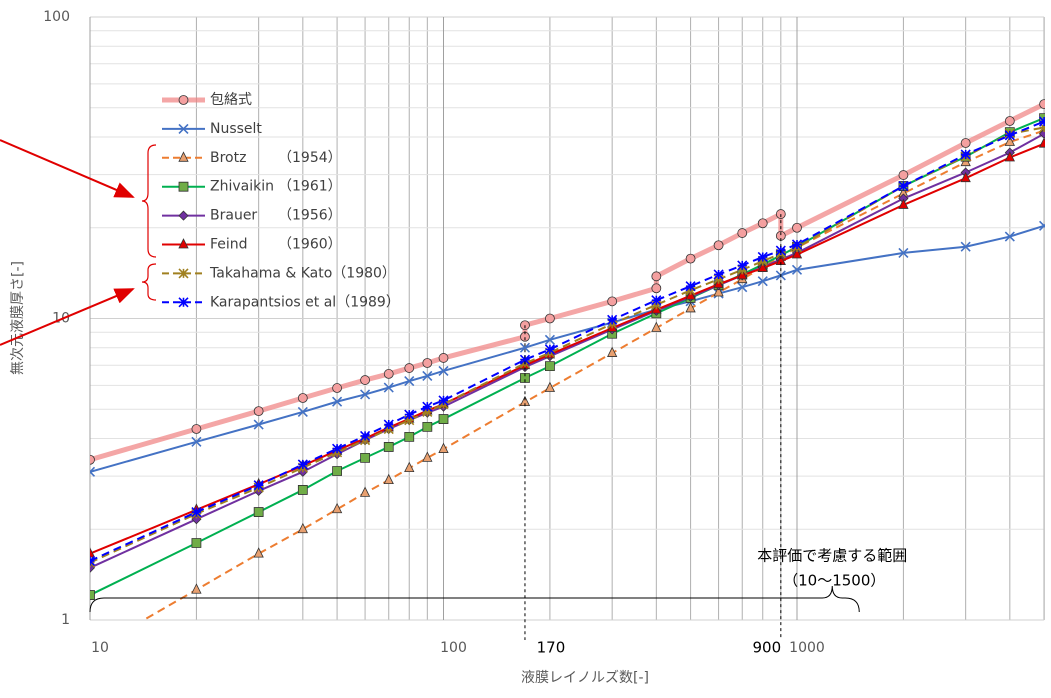 This screenshot has height=698, width=1051. What do you see at coordinates (236, 129) in the screenshot?
I see `legend-label: Nusselt` at bounding box center [236, 129].